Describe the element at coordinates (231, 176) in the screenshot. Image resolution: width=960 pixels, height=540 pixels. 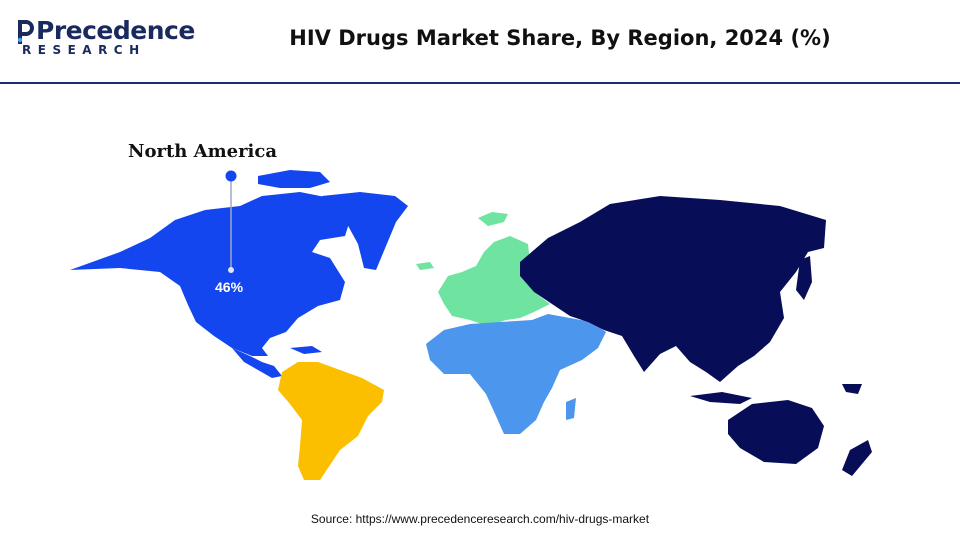
I see `callout-marker-icon` at that location.